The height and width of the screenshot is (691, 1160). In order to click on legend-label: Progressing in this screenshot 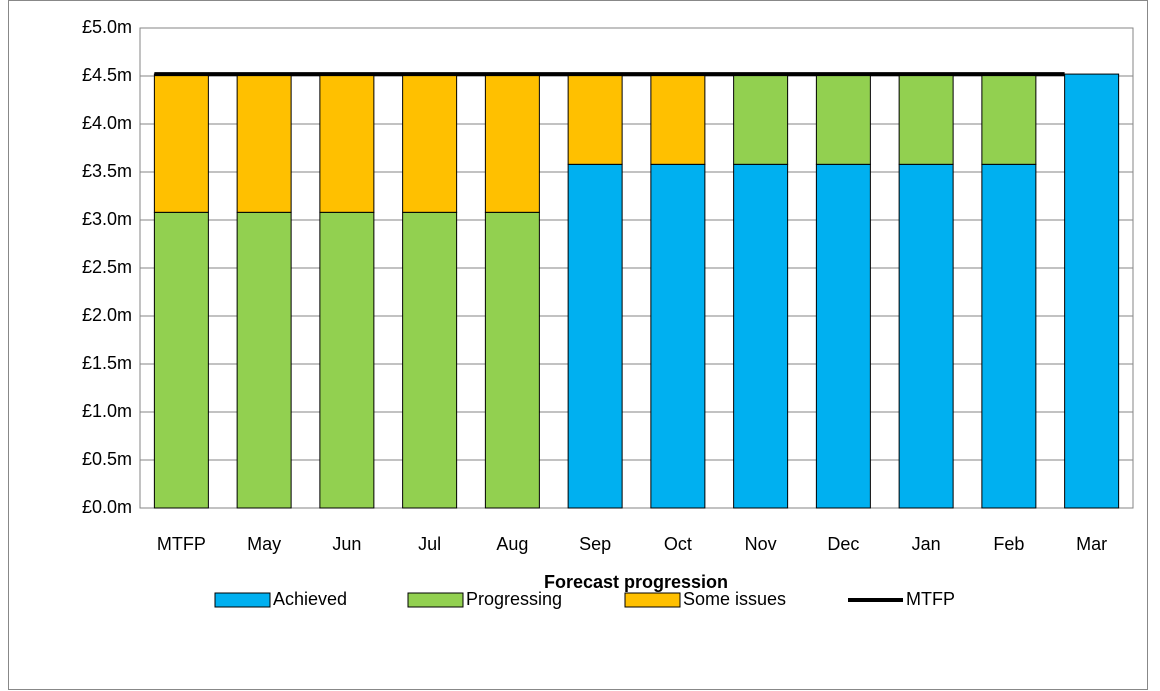, I will do `click(514, 599)`.